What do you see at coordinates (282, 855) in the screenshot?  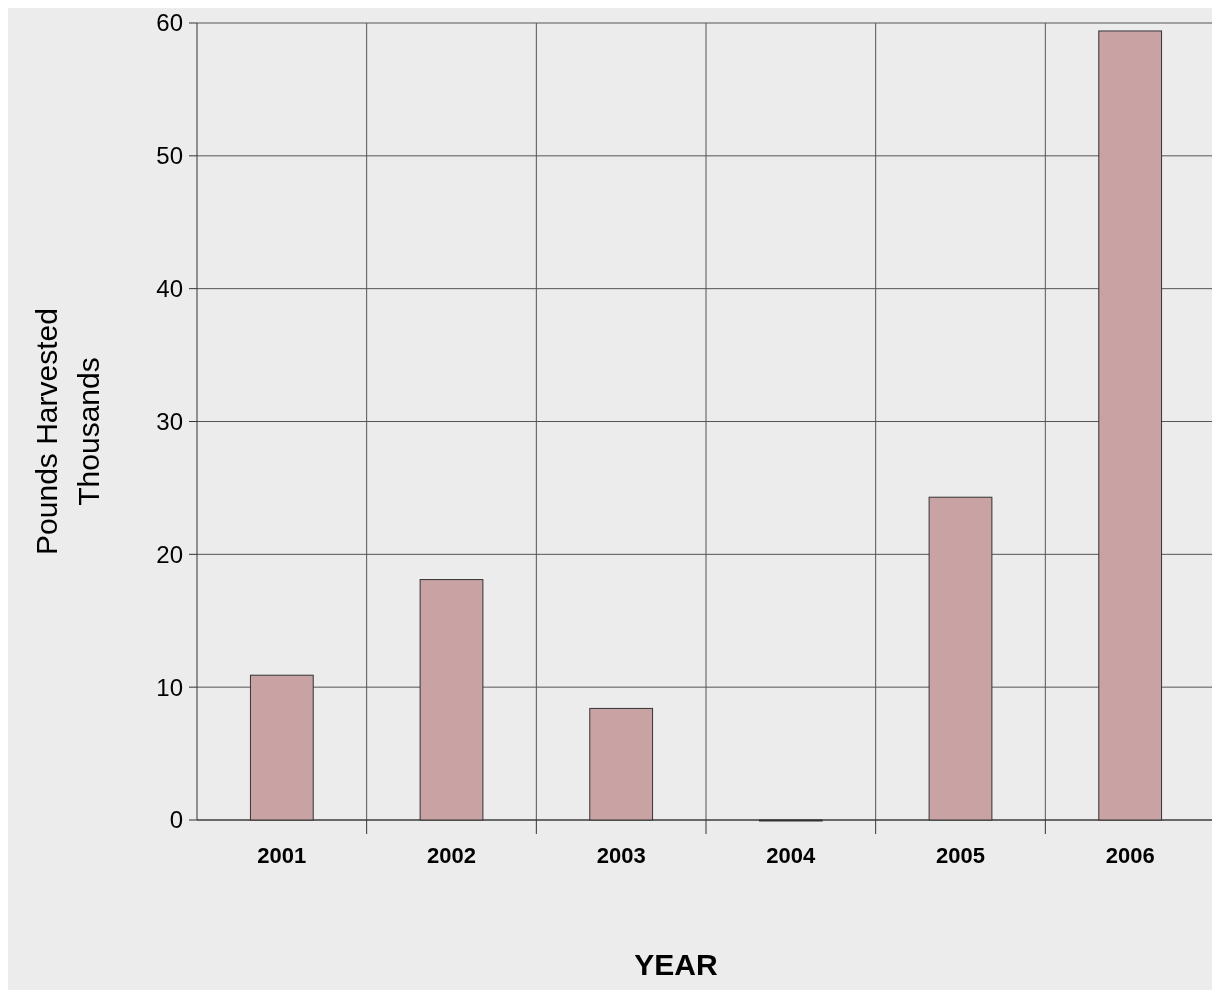 I see `x-tick-label: 2001` at bounding box center [282, 855].